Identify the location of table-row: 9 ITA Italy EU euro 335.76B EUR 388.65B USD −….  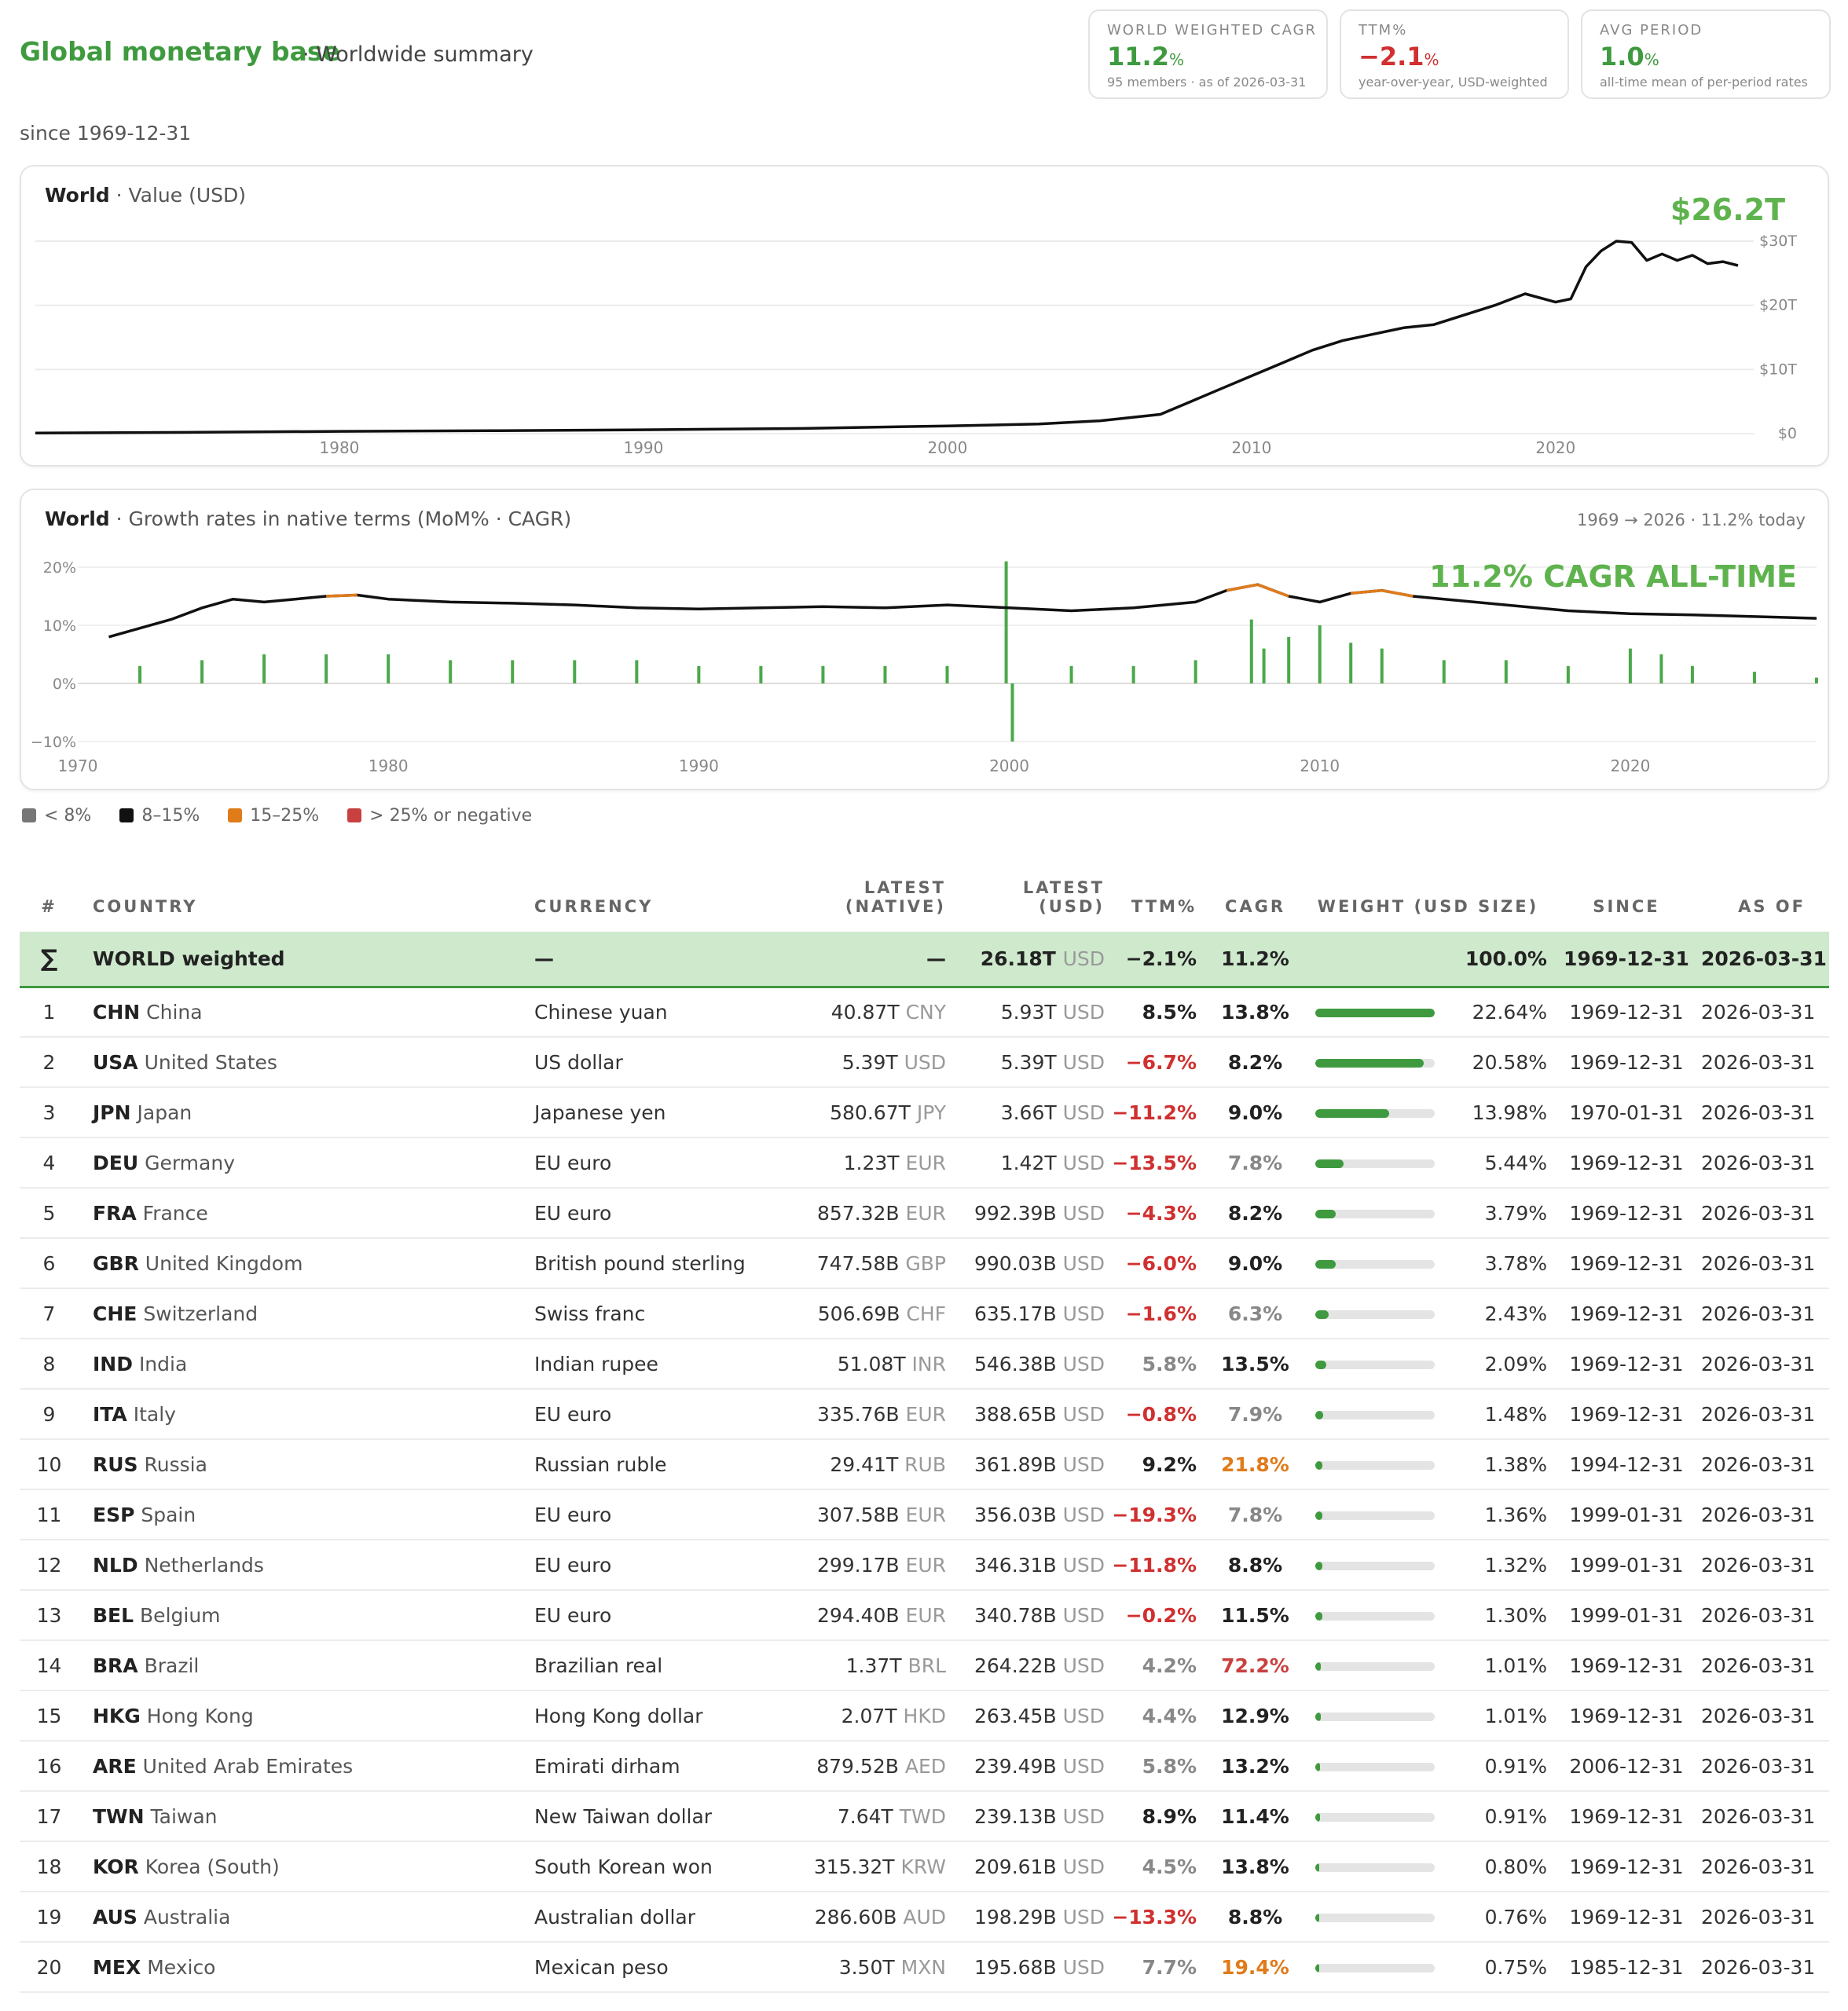
(924, 1414).